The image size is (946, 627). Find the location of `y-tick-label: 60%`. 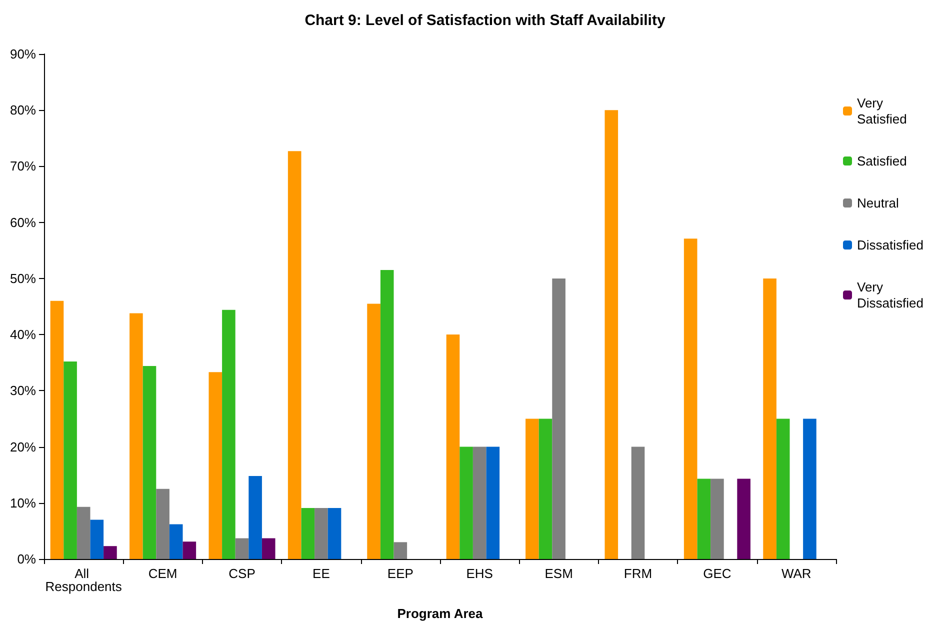

y-tick-label: 60% is located at coordinates (23, 222).